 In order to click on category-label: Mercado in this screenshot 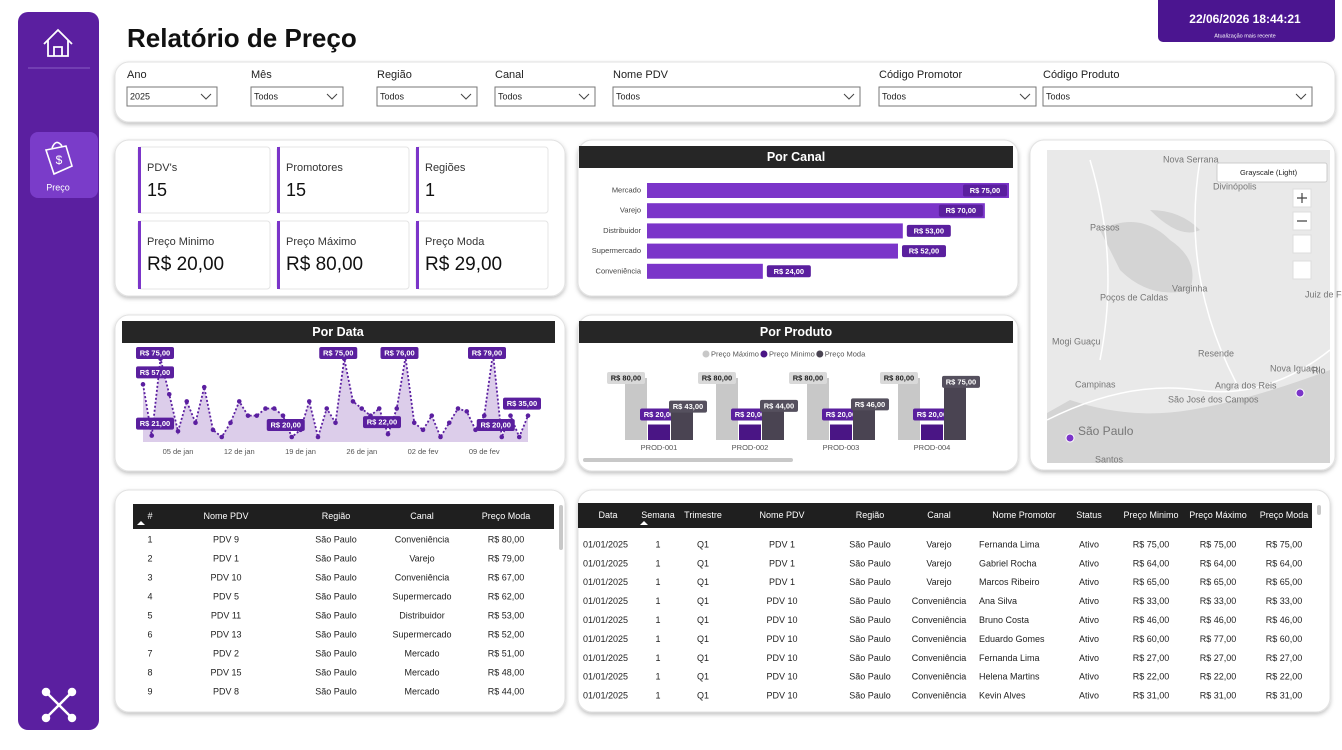, I will do `click(626, 189)`.